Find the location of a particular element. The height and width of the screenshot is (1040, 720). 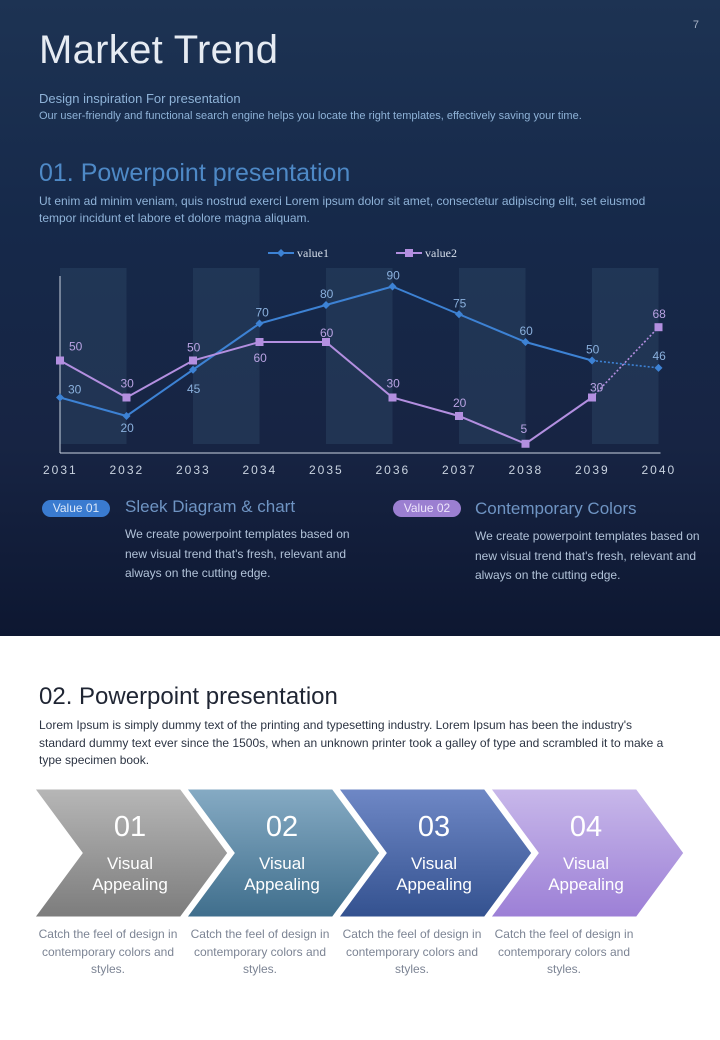

page-number: 7 is located at coordinates (695, 25).